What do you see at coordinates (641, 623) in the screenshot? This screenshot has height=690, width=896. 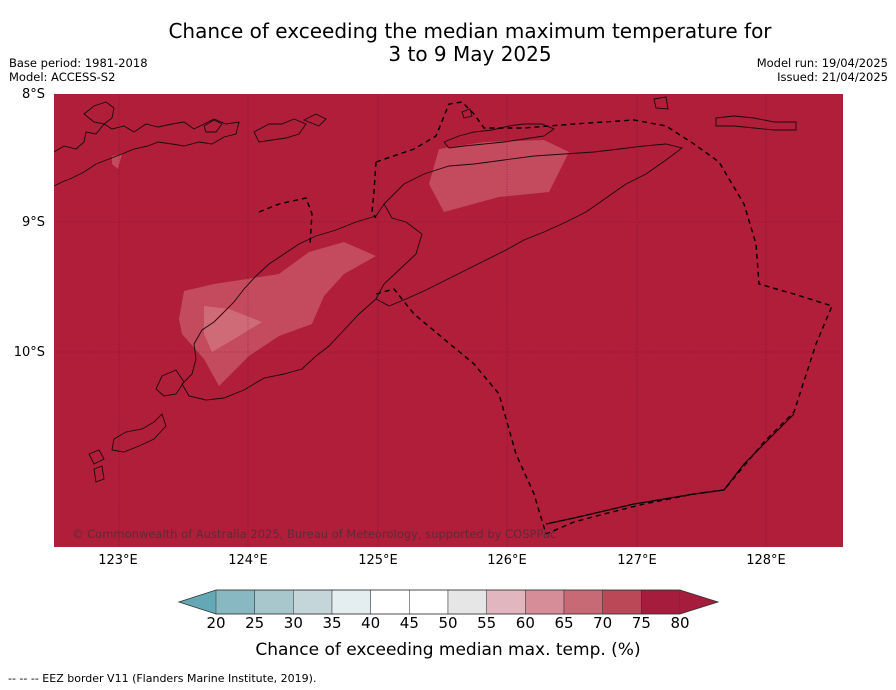 I see `colorbar-tick-label: 75` at bounding box center [641, 623].